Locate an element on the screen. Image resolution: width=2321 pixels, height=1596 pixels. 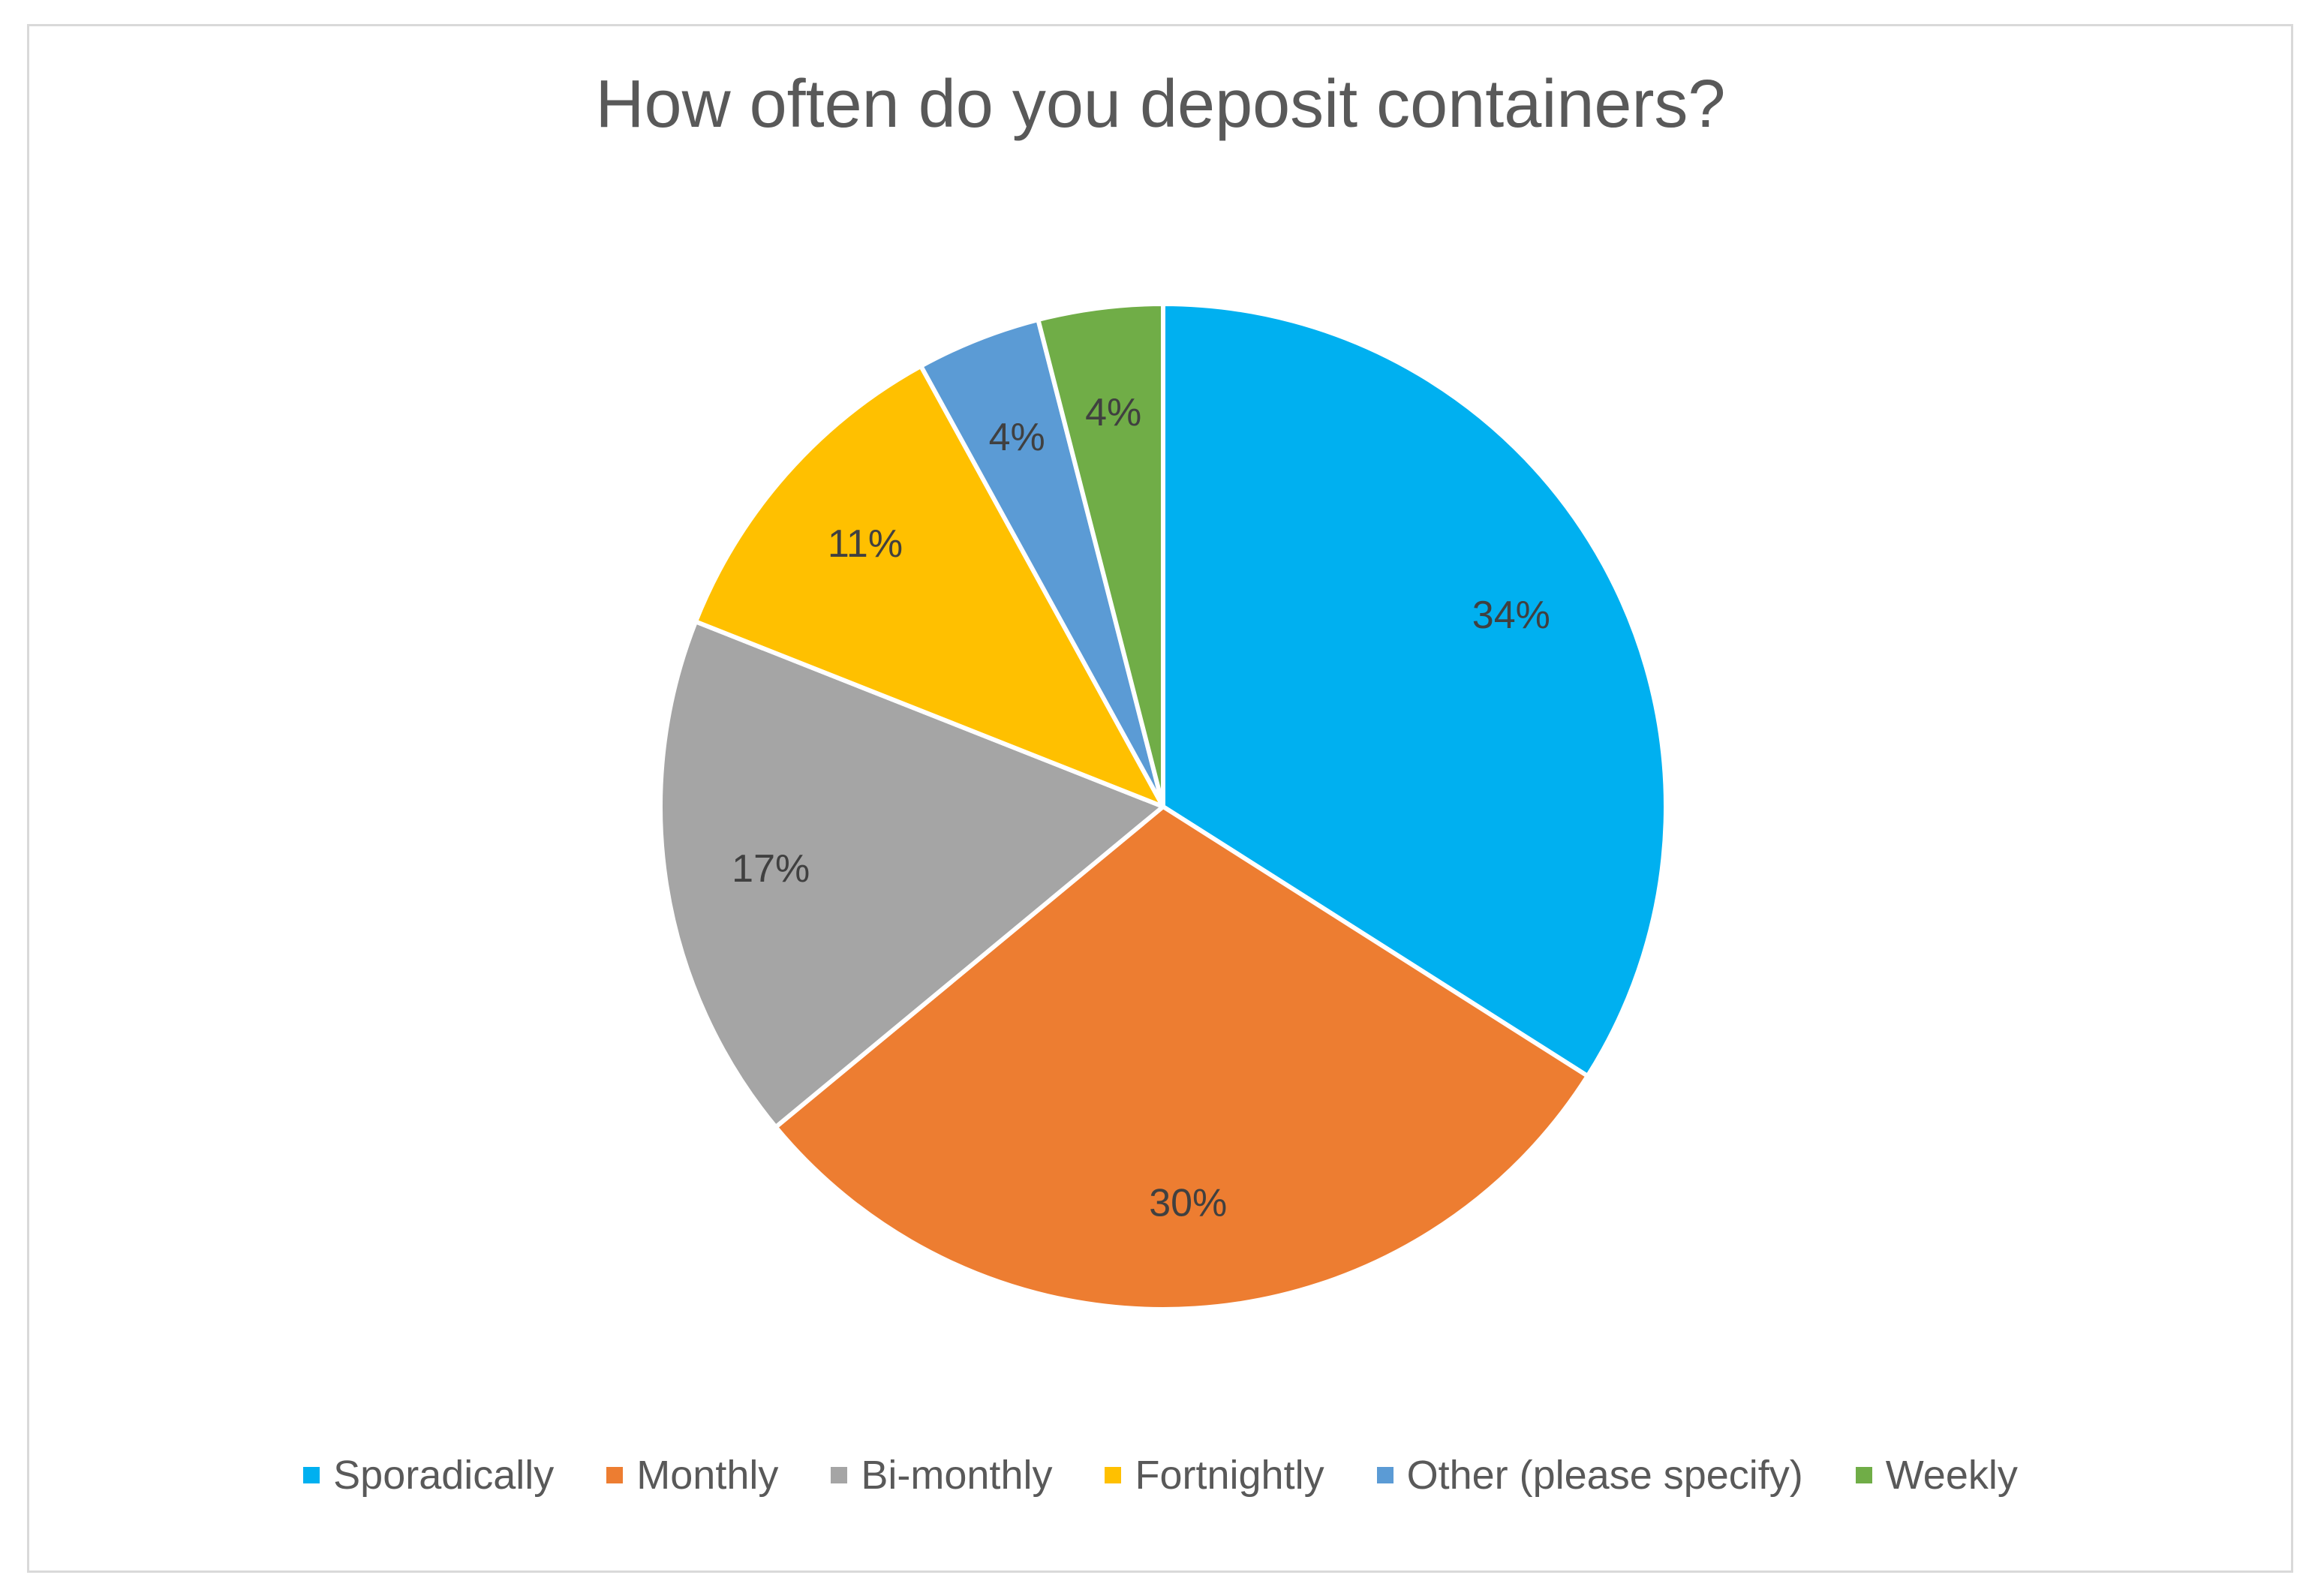
legend-label-sporadically: Sporadically is located at coordinates (444, 1475).